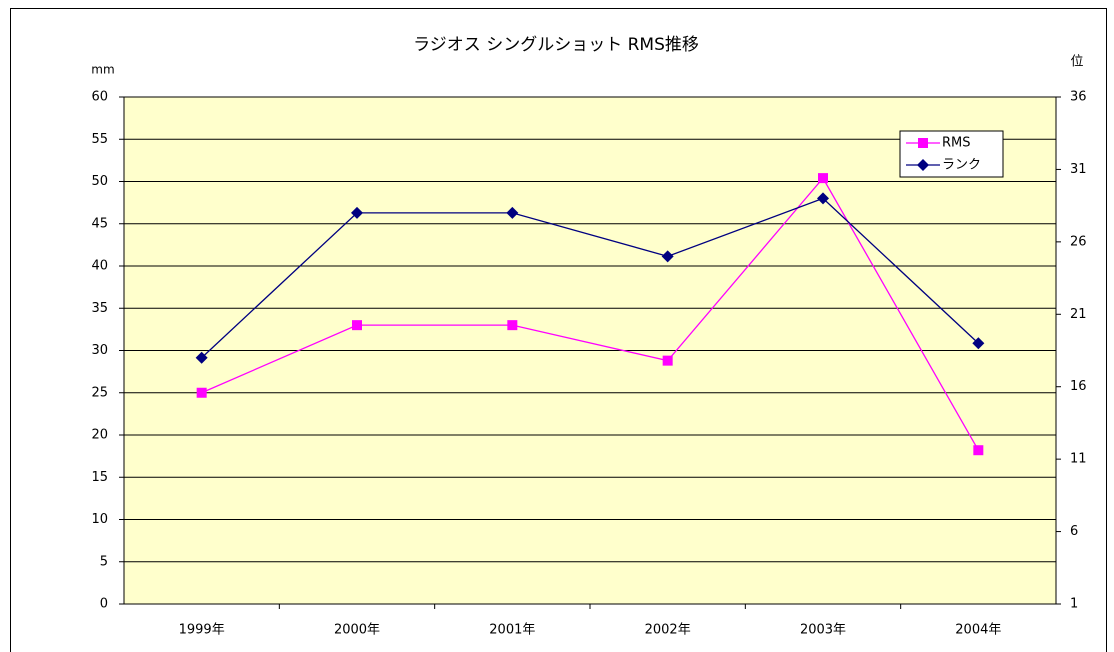 The width and height of the screenshot is (1114, 652). What do you see at coordinates (99, 308) in the screenshot?
I see `y-tick-label: 35` at bounding box center [99, 308].